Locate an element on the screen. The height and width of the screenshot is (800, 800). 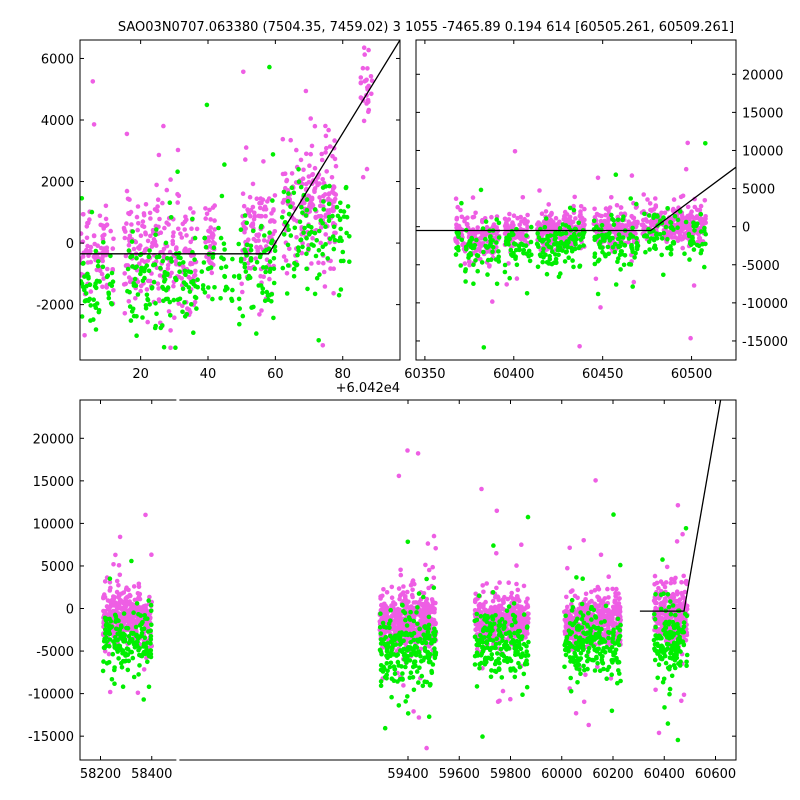
model-line is located at coordinates (576, 199).